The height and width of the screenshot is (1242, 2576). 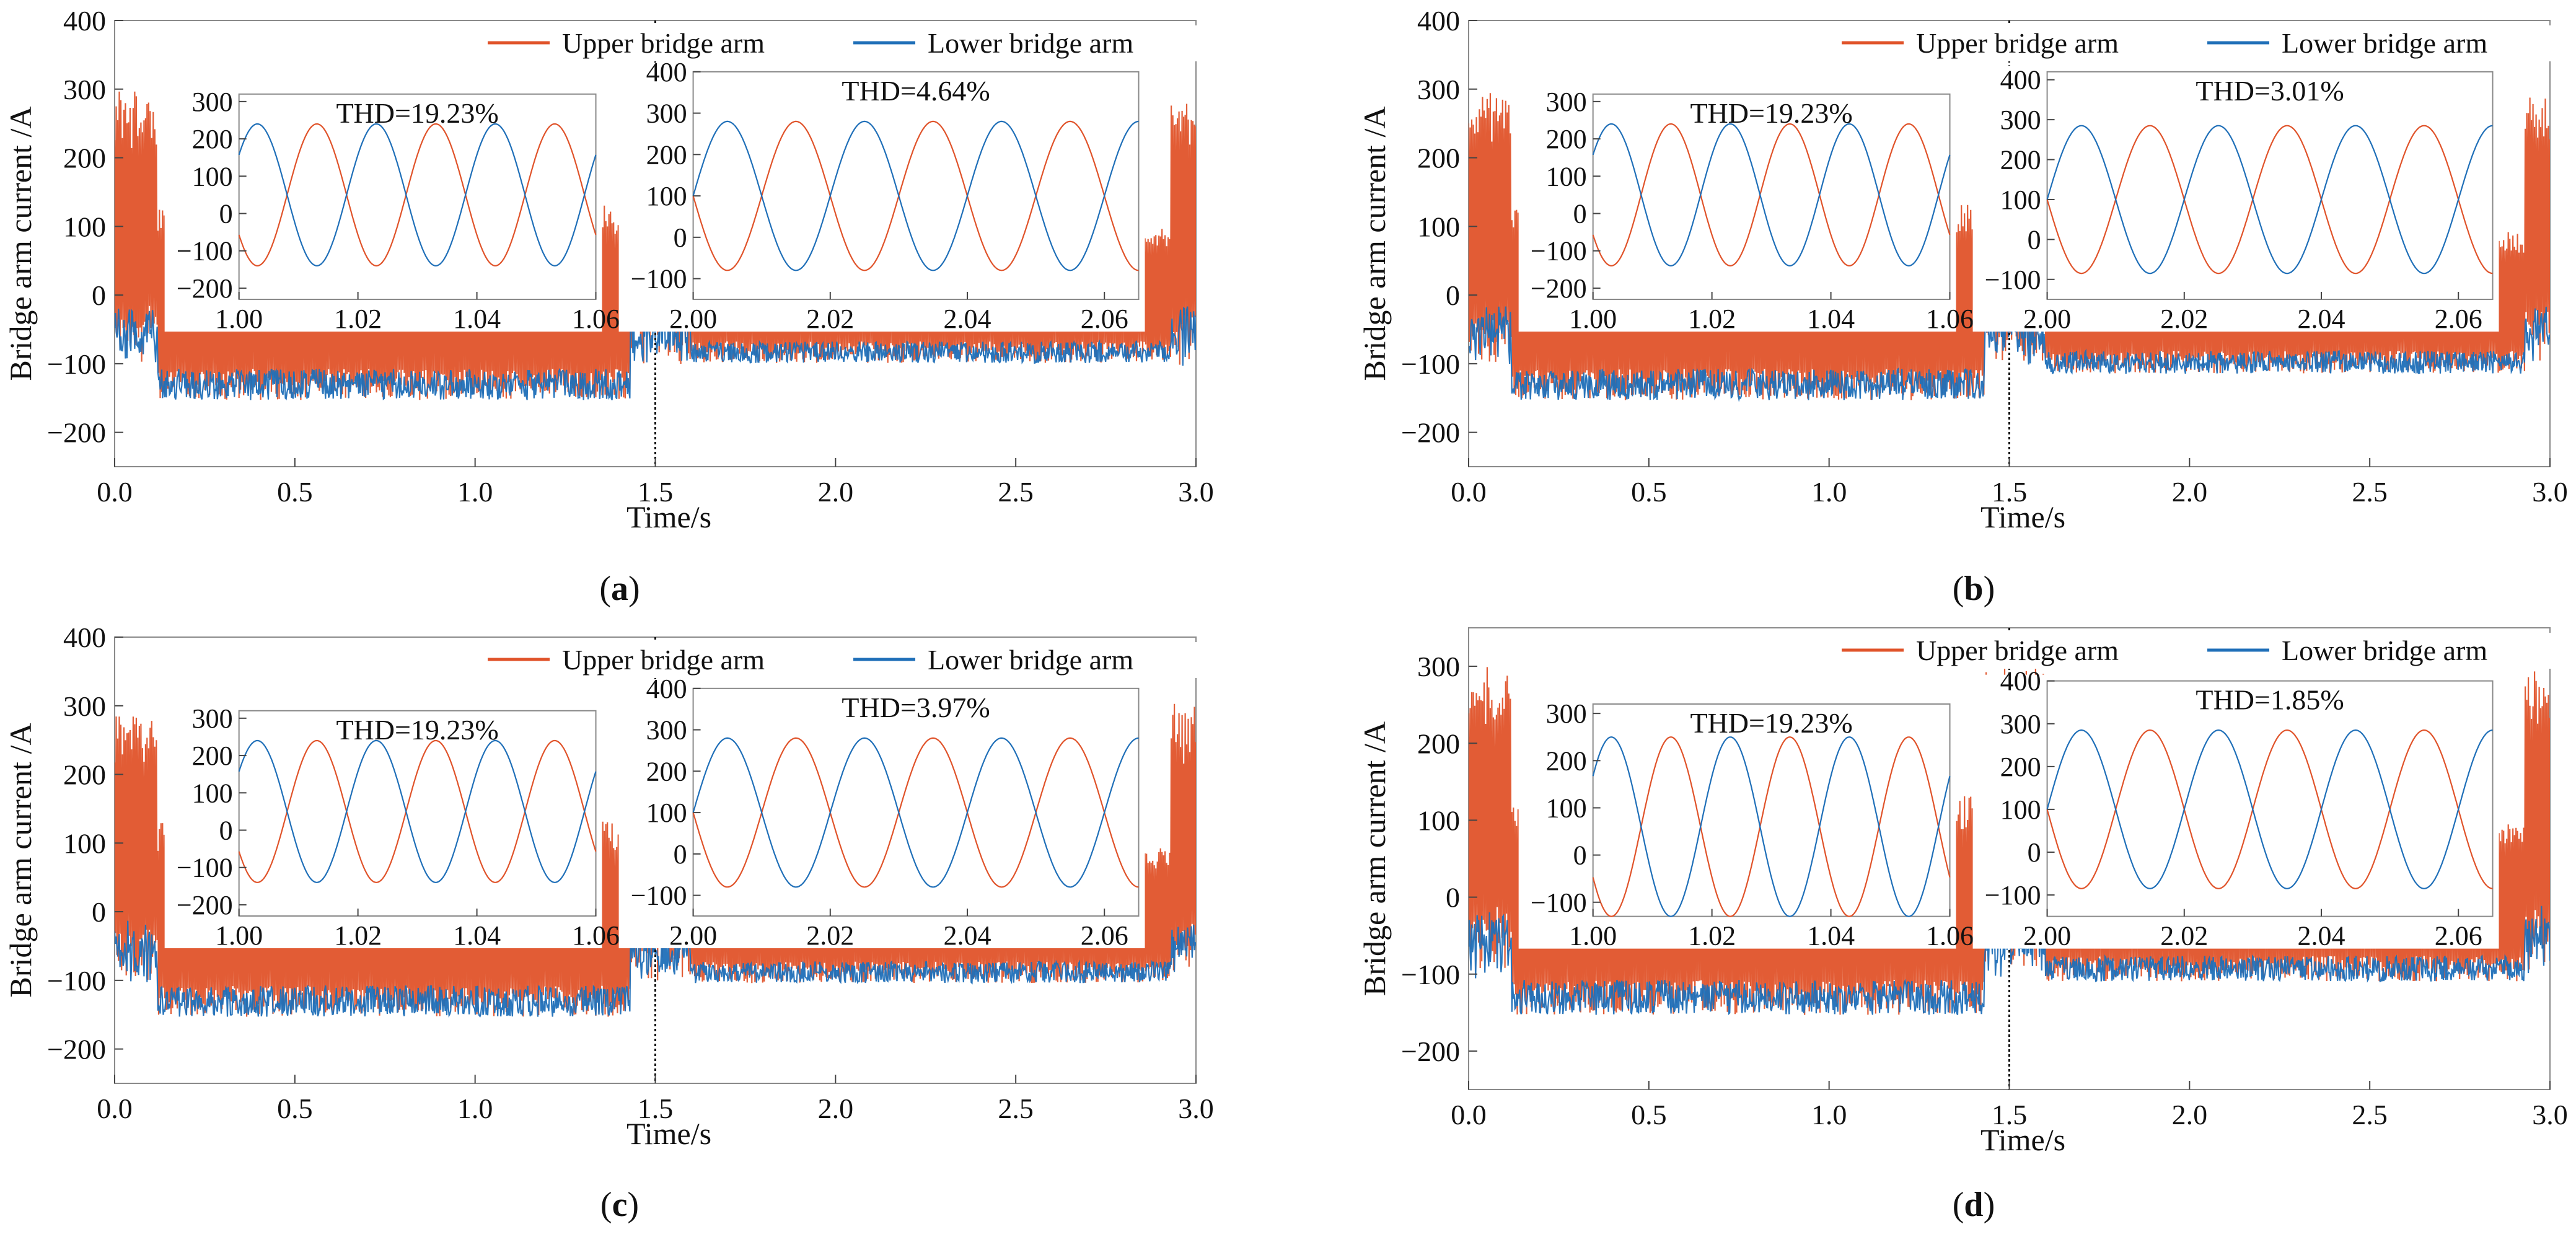 I want to click on panel-caption-letter: a, so click(x=620, y=589).